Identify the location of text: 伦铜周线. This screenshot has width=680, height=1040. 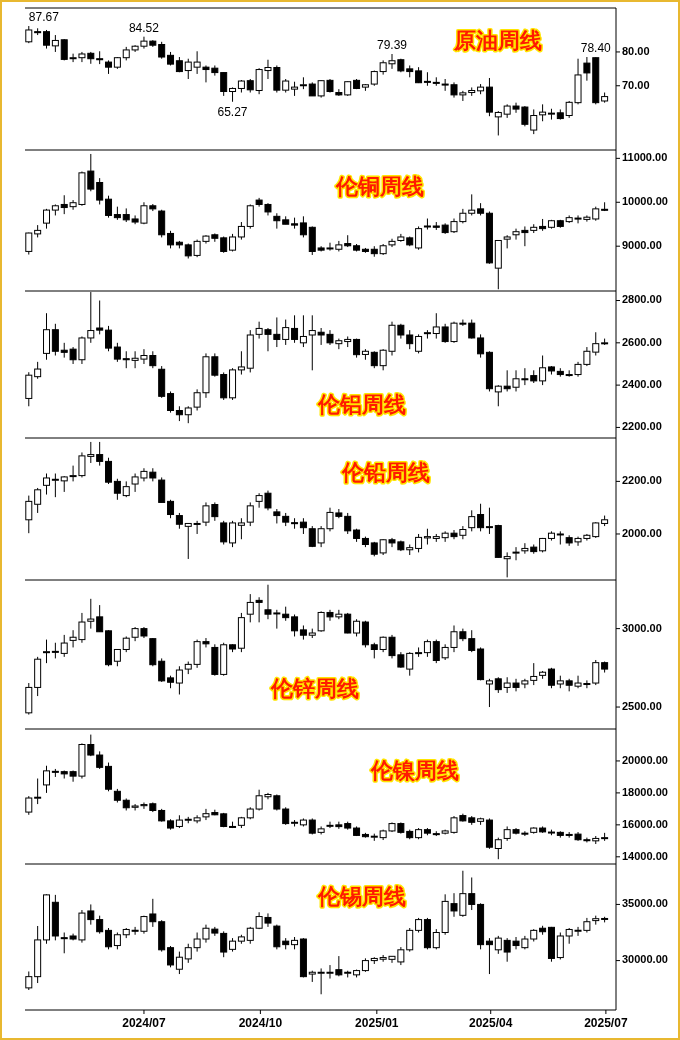
(379, 187).